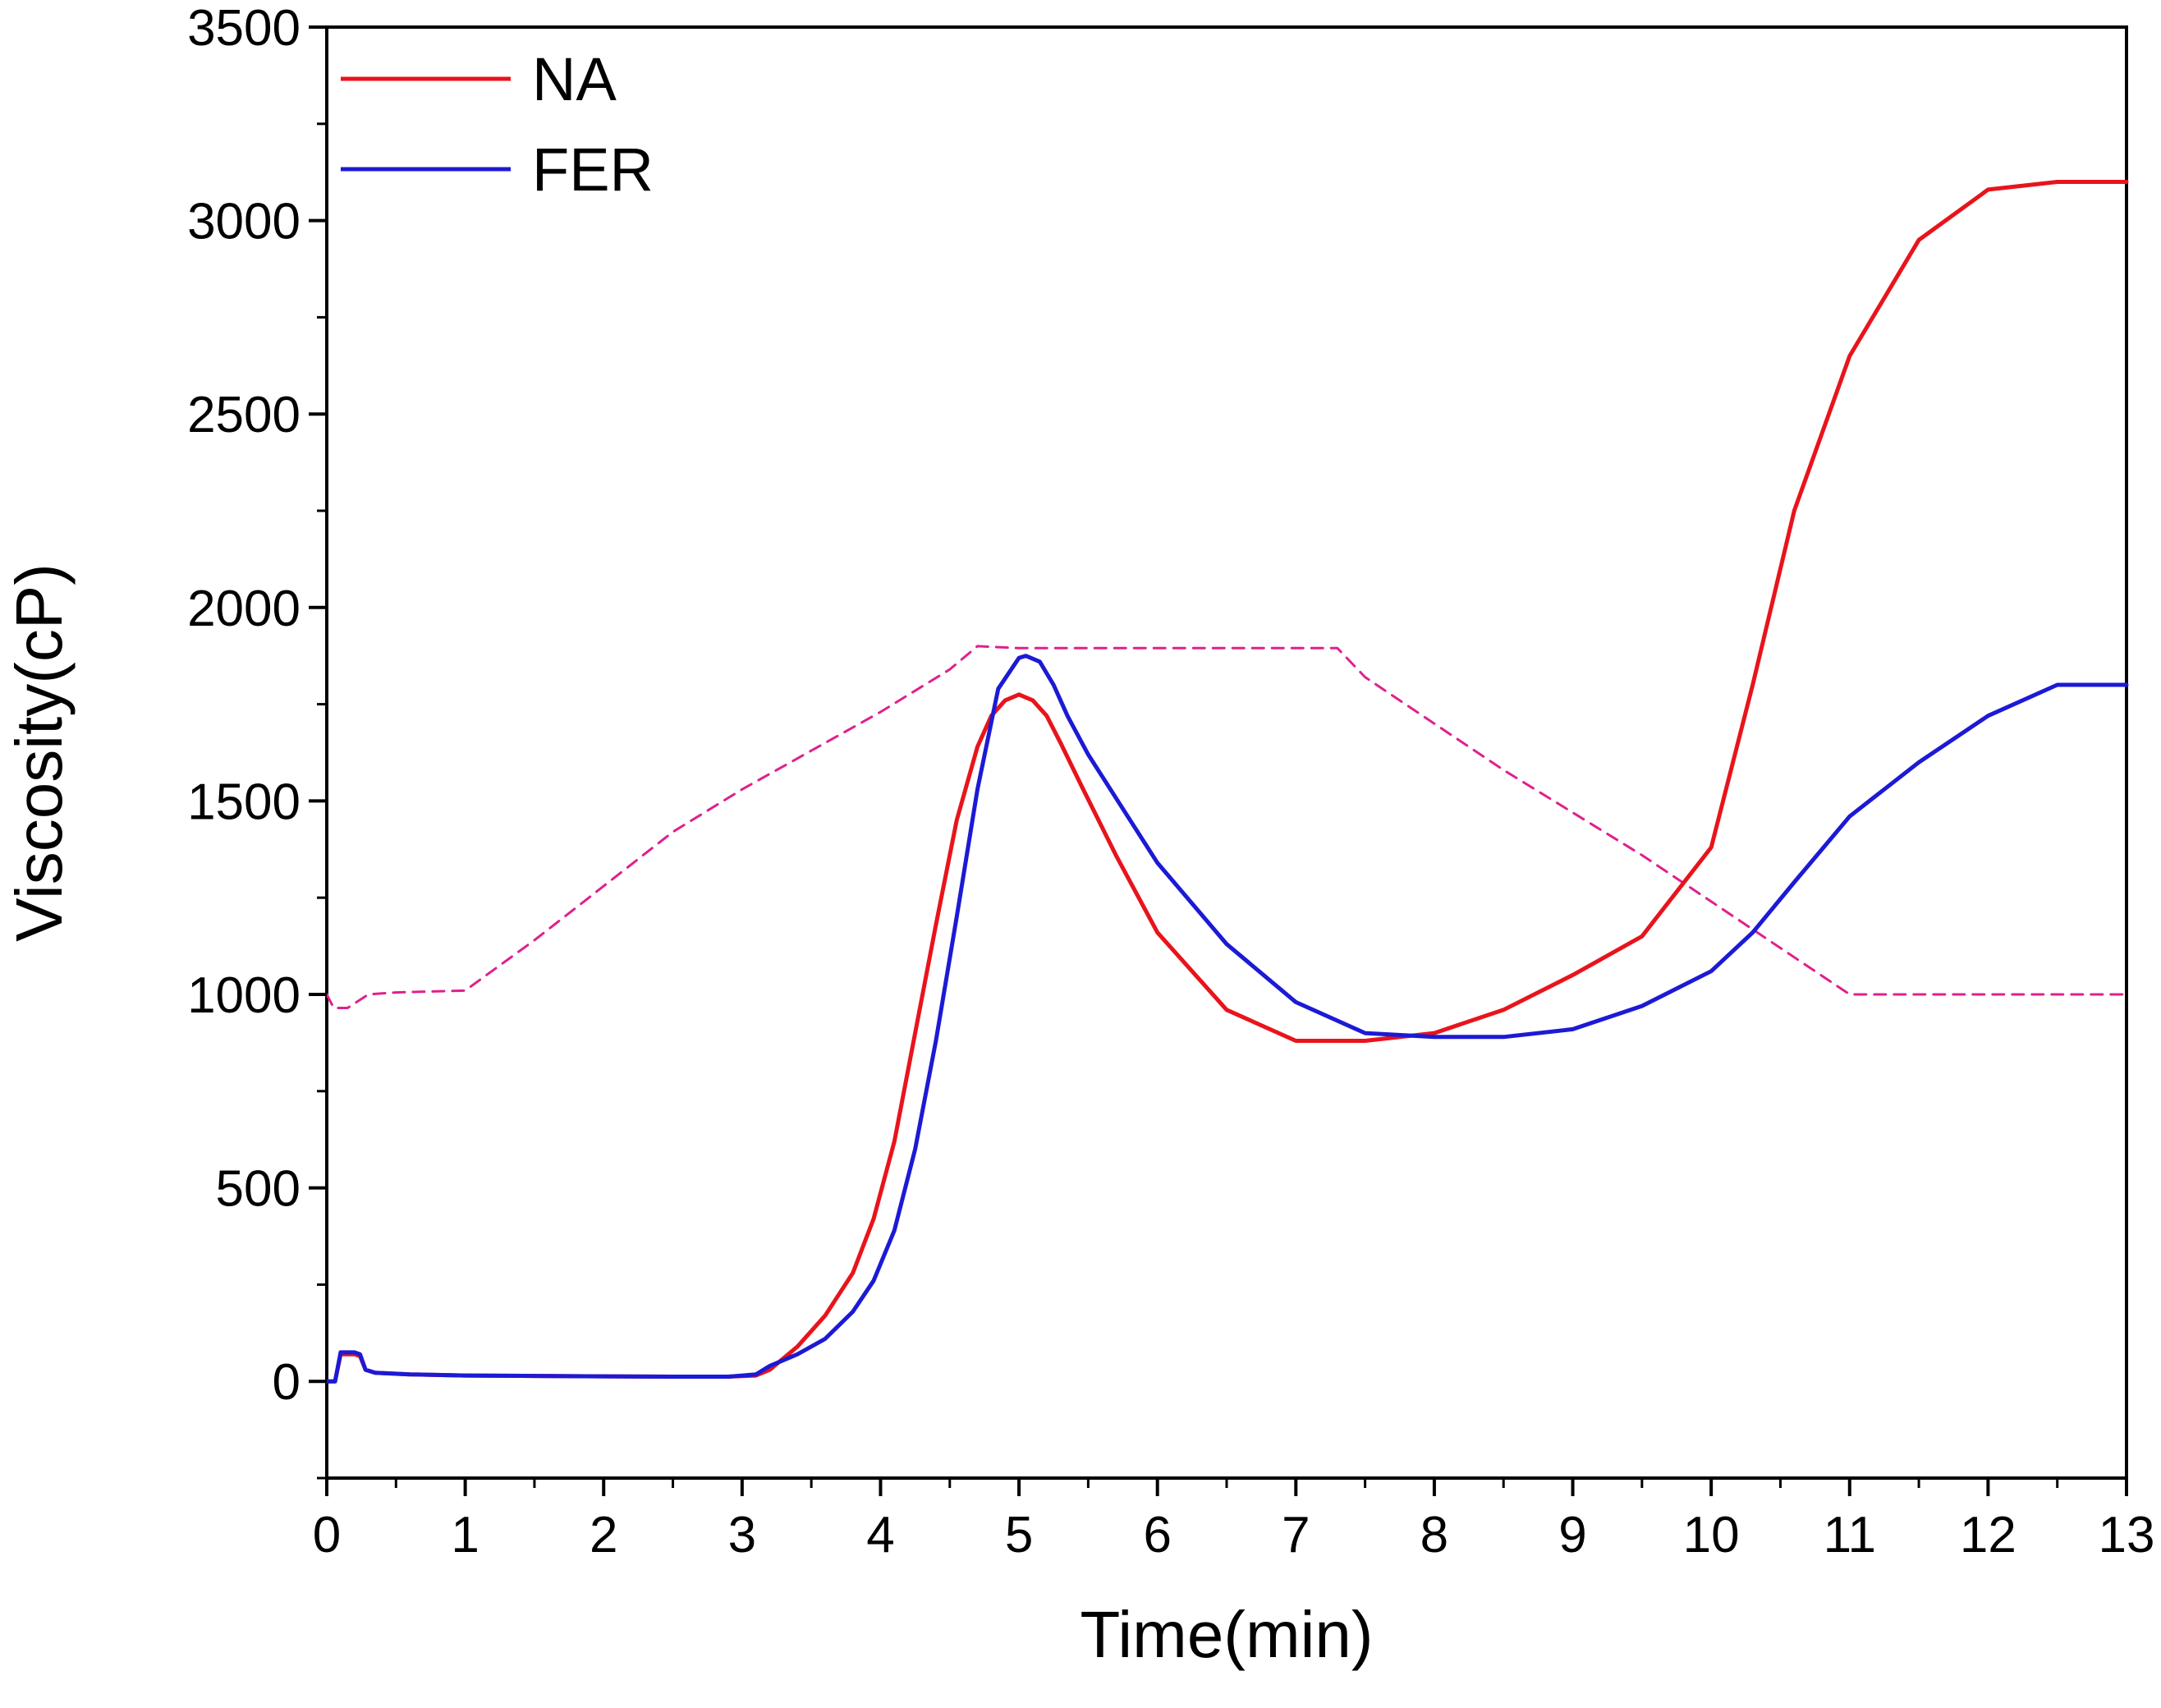  What do you see at coordinates (244, 415) in the screenshot?
I see `y-tick-label: 2500` at bounding box center [244, 415].